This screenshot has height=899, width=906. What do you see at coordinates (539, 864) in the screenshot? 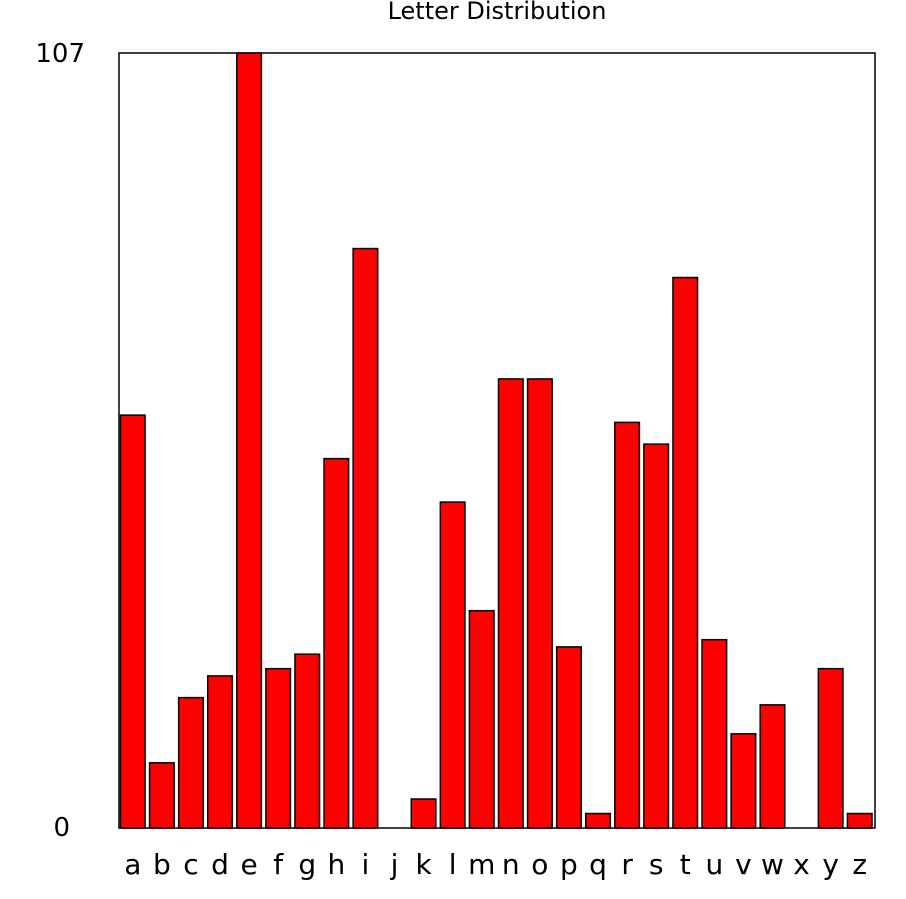
I see `x-tick-o: o` at bounding box center [539, 864].